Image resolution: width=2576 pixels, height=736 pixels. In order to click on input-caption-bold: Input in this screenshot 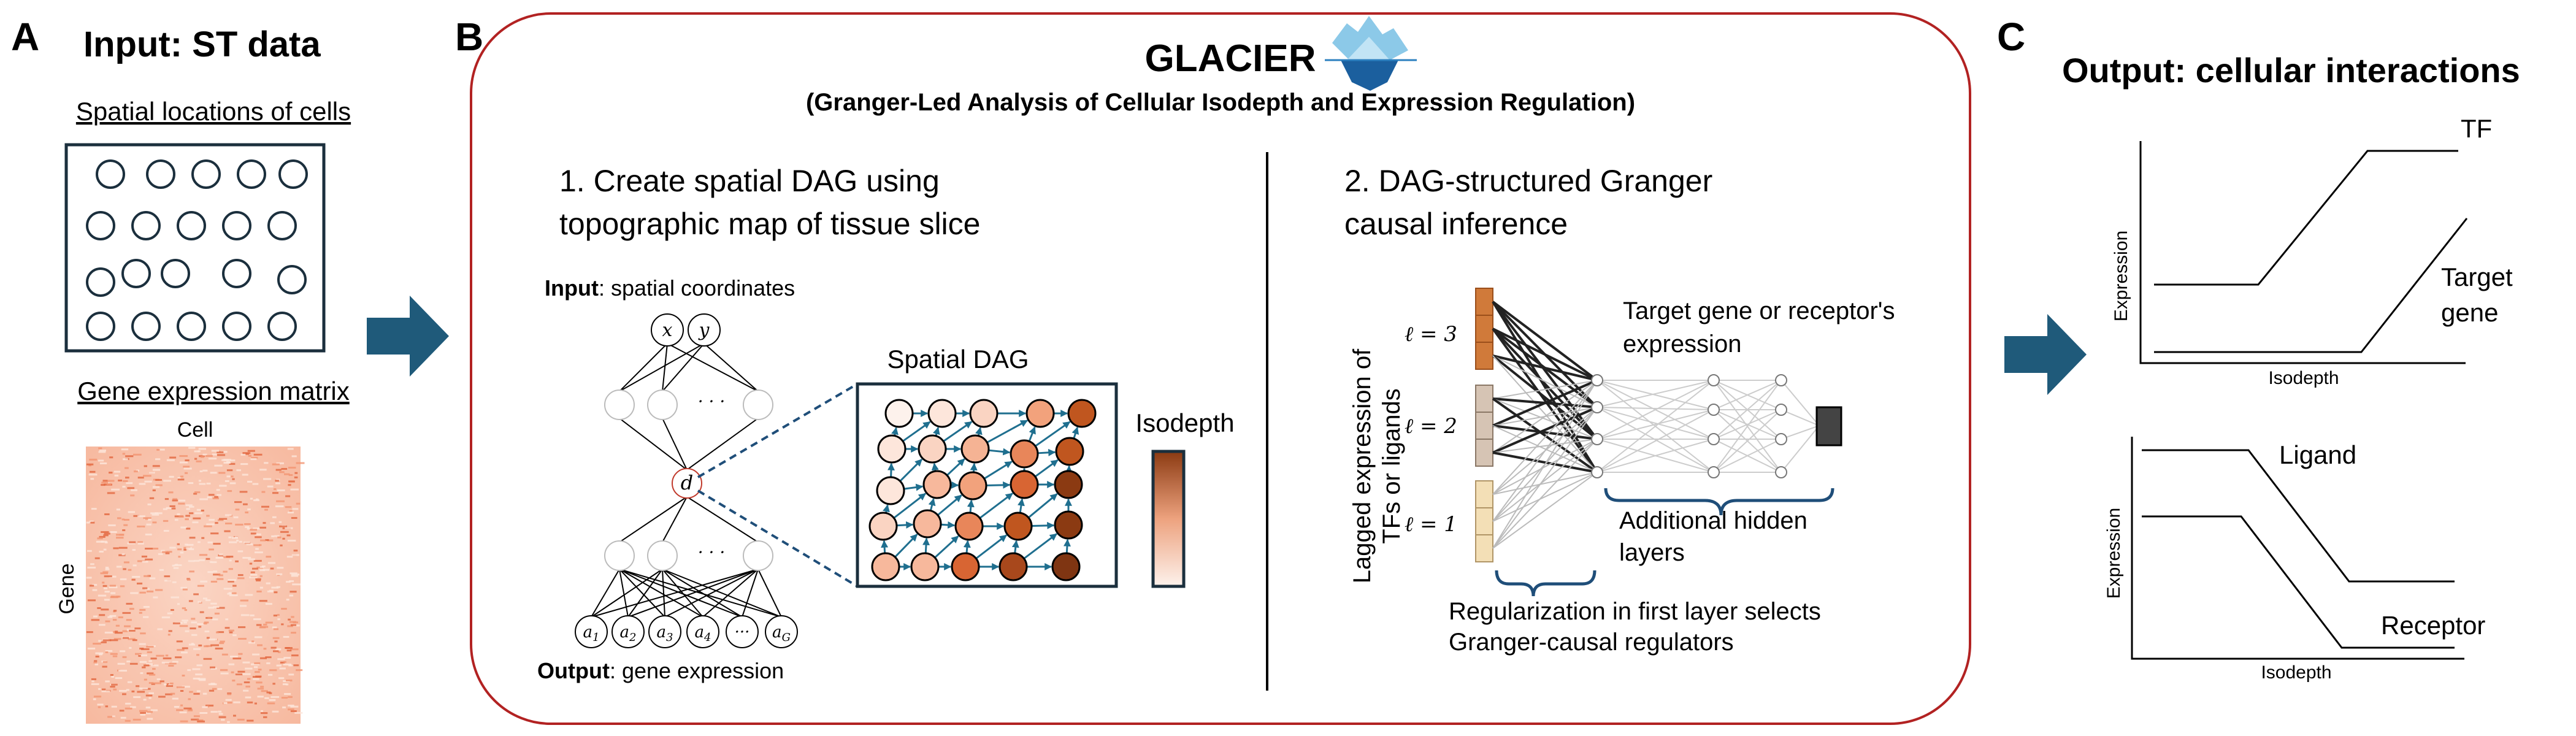, I will do `click(572, 288)`.